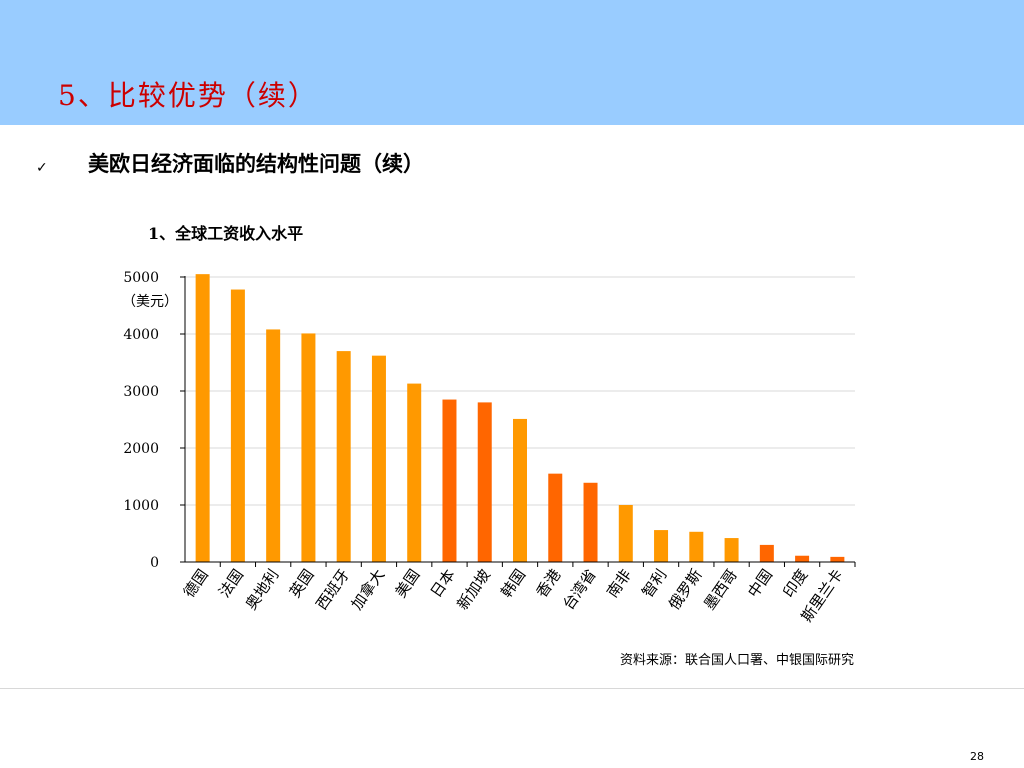 The height and width of the screenshot is (768, 1024). What do you see at coordinates (141, 392) in the screenshot?
I see `y-tick-label: 3000` at bounding box center [141, 392].